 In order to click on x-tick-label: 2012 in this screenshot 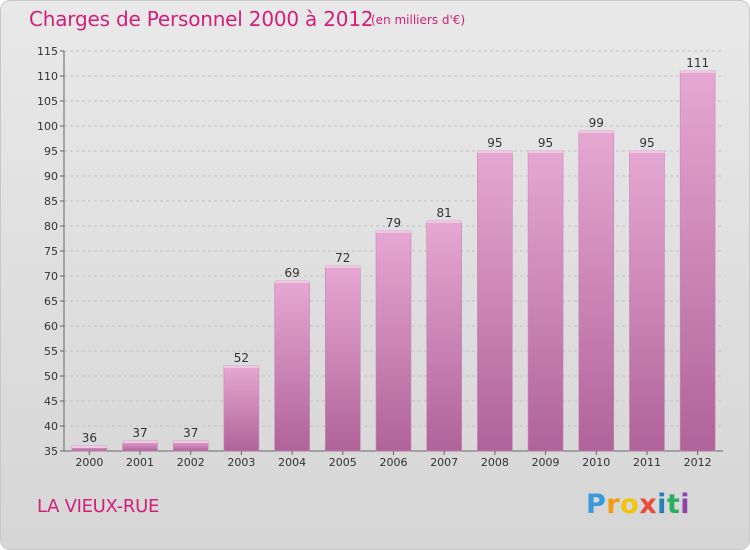, I will do `click(698, 462)`.